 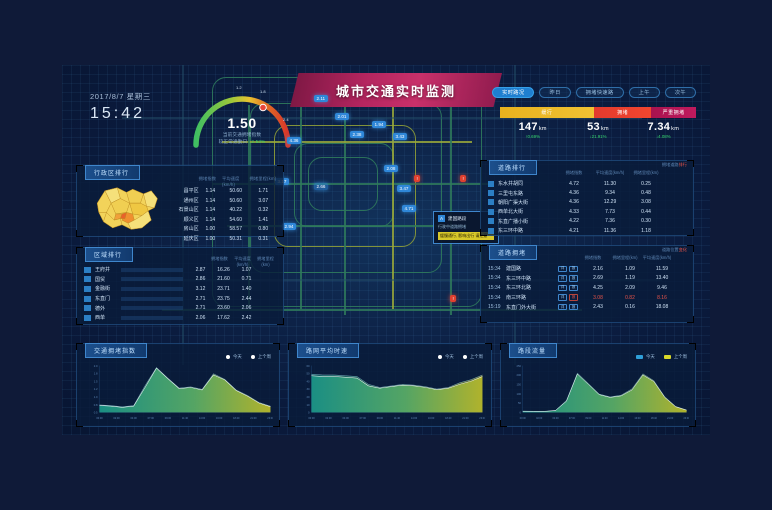 I want to click on tooltip-header: A 建国路段, so click(x=466, y=218).